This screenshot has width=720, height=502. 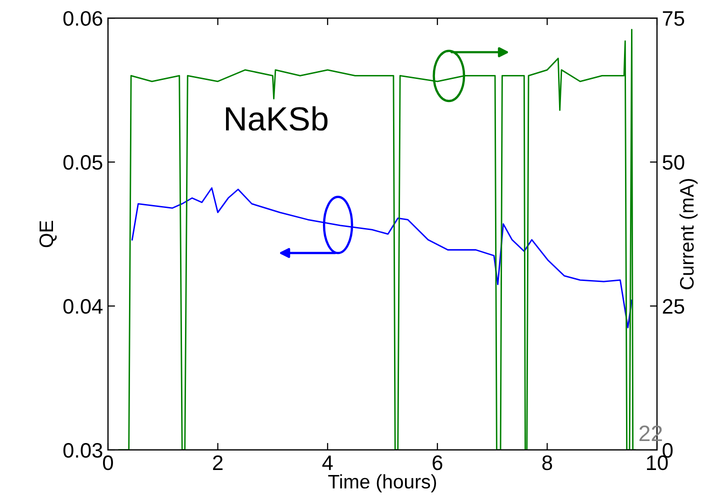 I want to click on x-tick-label: 4, so click(x=327, y=463).